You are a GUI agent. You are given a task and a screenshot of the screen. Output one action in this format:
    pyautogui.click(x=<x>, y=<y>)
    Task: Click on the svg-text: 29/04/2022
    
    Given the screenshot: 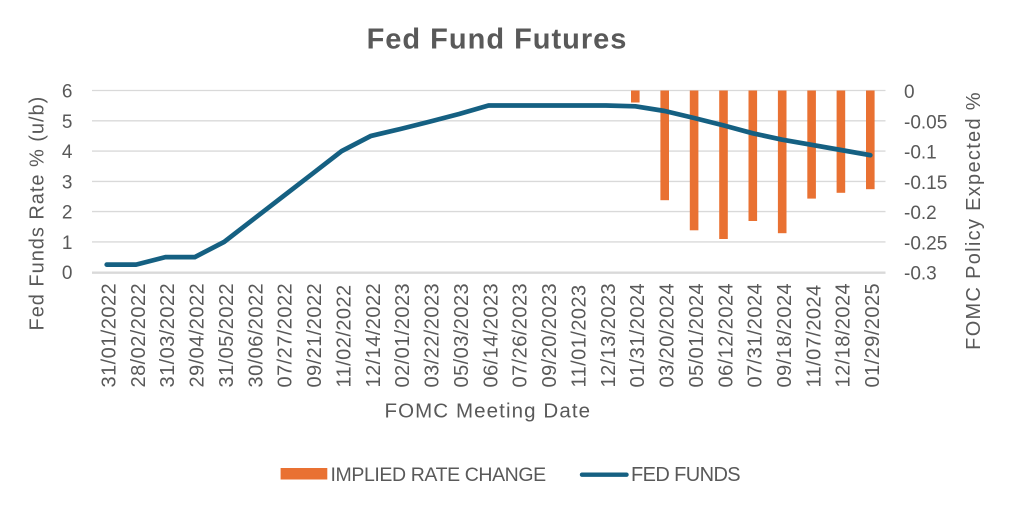 What is the action you would take?
    pyautogui.click(x=198, y=335)
    